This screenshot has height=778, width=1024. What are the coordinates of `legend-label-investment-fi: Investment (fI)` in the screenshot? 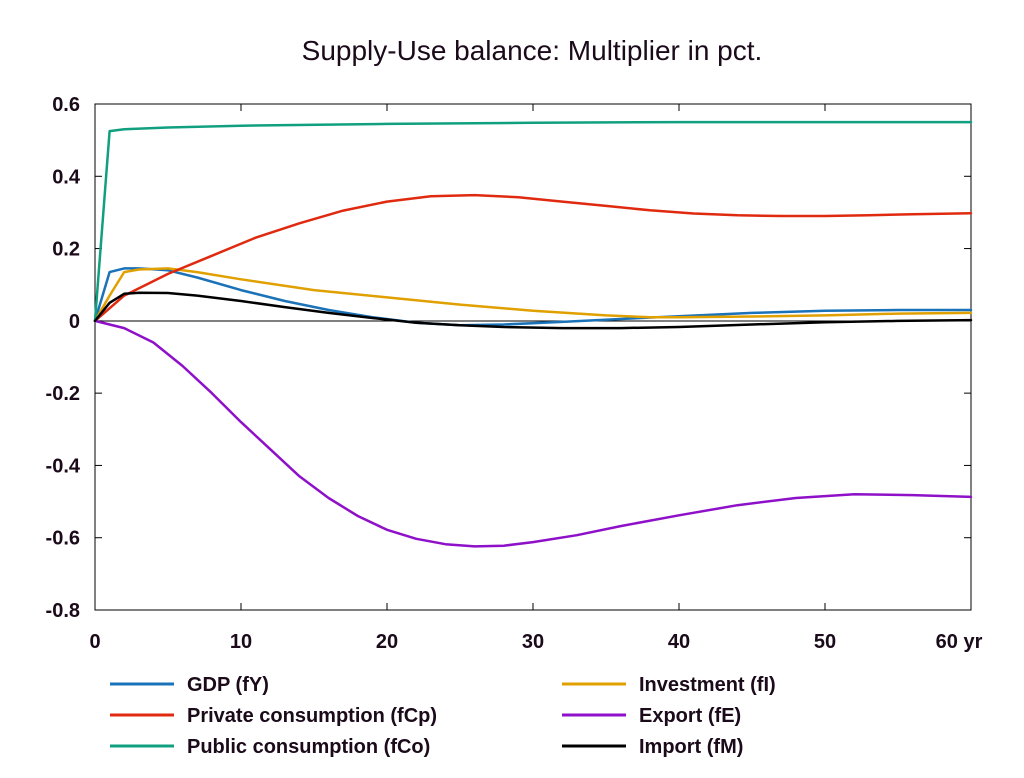 It's located at (707, 685).